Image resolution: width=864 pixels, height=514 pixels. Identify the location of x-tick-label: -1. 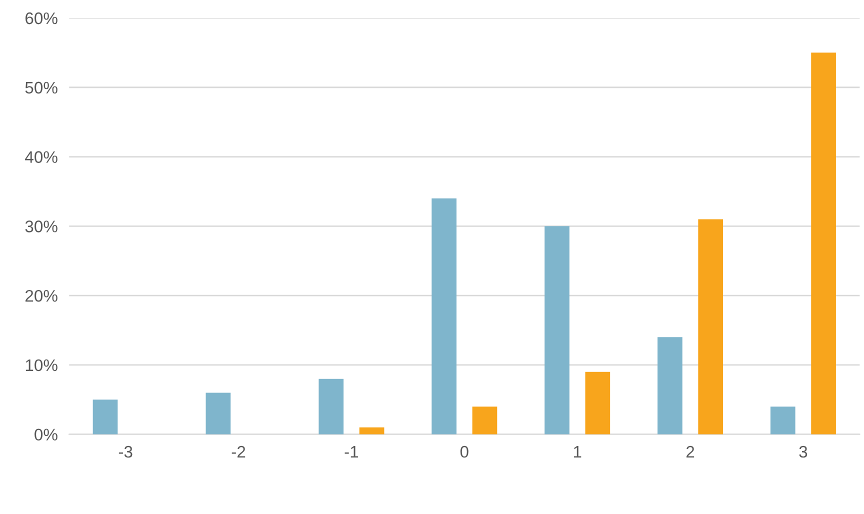
(351, 452).